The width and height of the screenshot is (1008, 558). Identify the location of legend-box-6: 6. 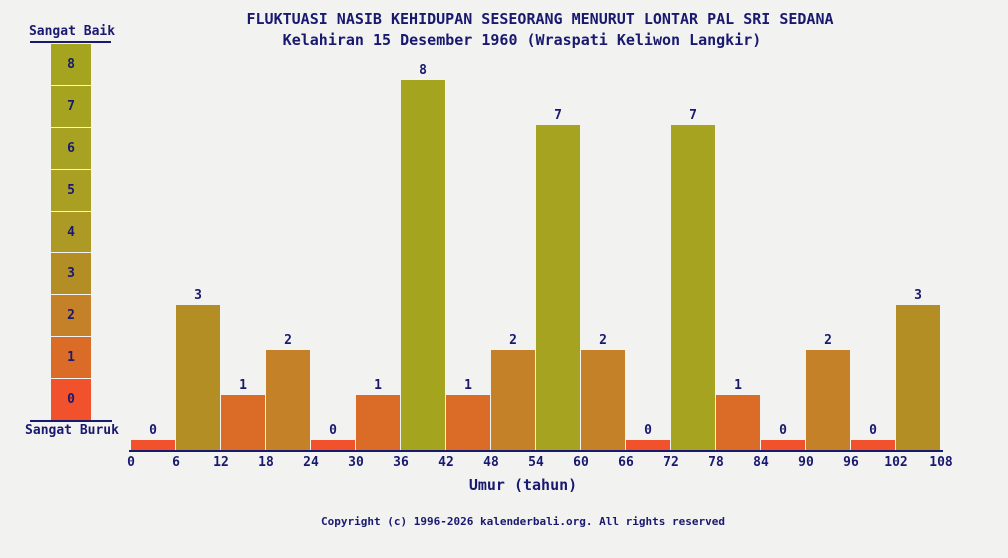
(71, 148).